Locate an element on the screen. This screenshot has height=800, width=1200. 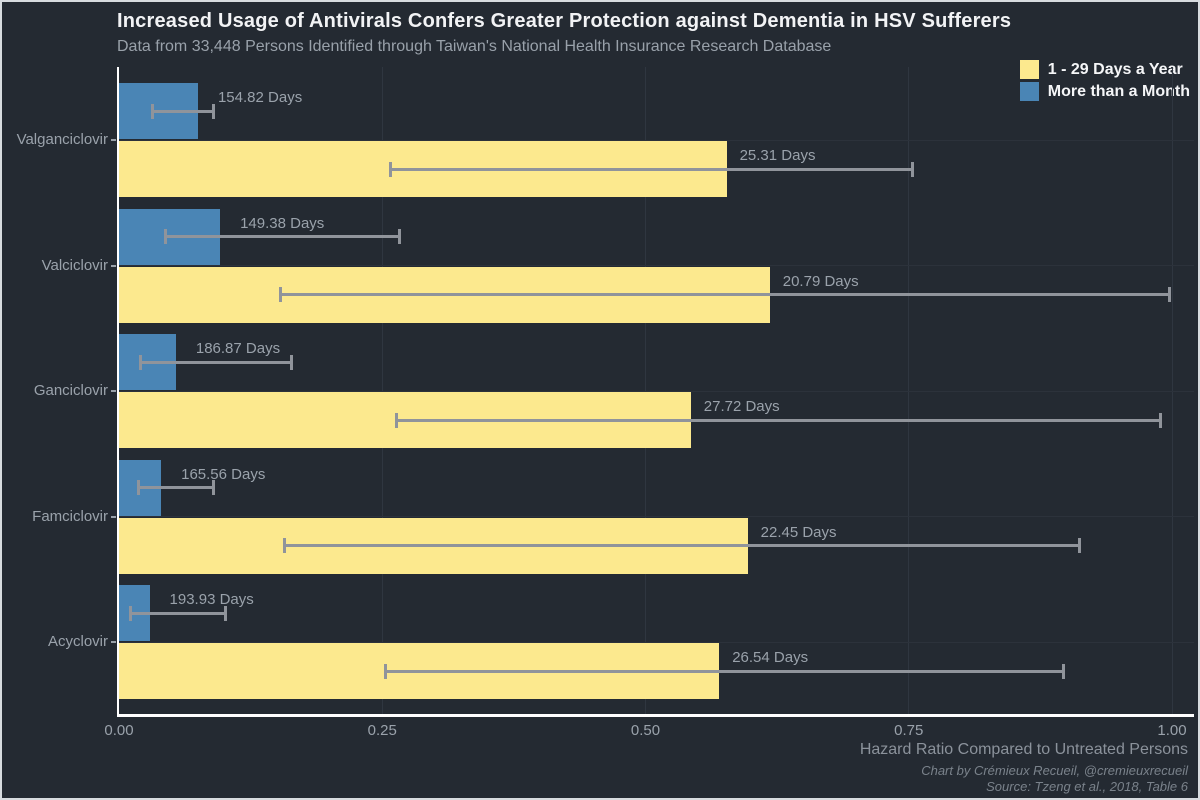
x-tick-label: 0.50 is located at coordinates (645, 730).